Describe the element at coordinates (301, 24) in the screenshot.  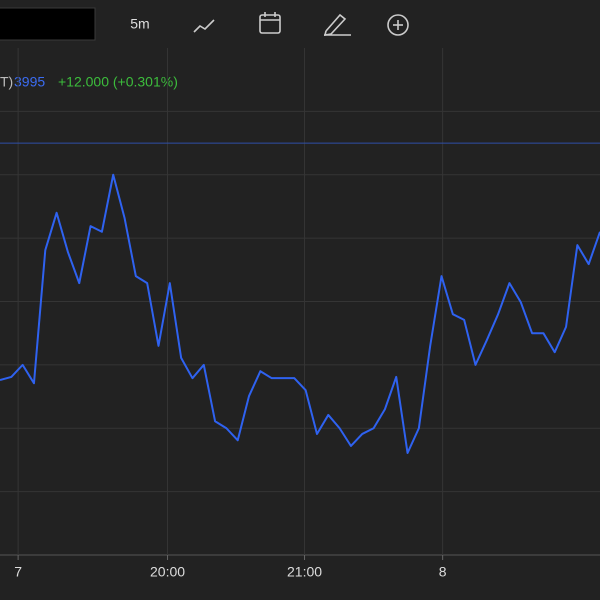
I see `toolbar-icons` at that location.